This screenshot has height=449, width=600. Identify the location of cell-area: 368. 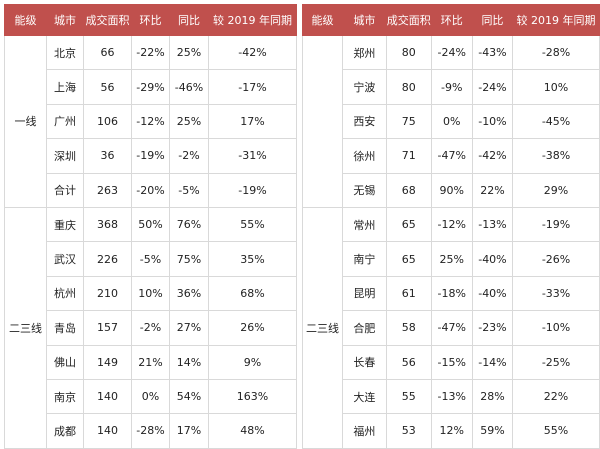
(107, 224).